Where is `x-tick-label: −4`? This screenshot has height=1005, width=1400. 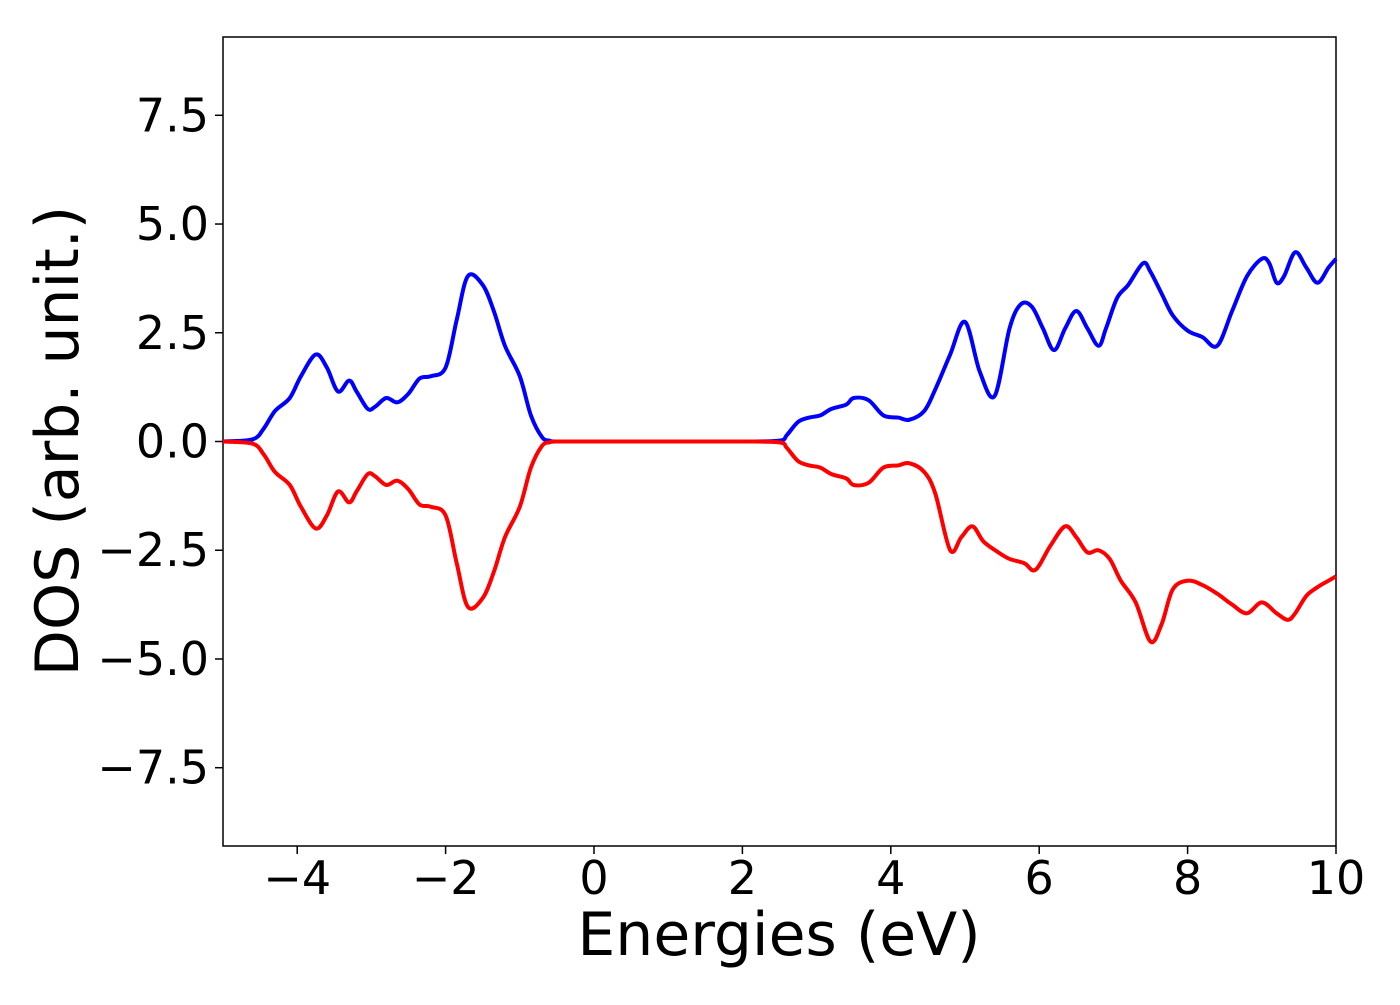
x-tick-label: −4 is located at coordinates (297, 878).